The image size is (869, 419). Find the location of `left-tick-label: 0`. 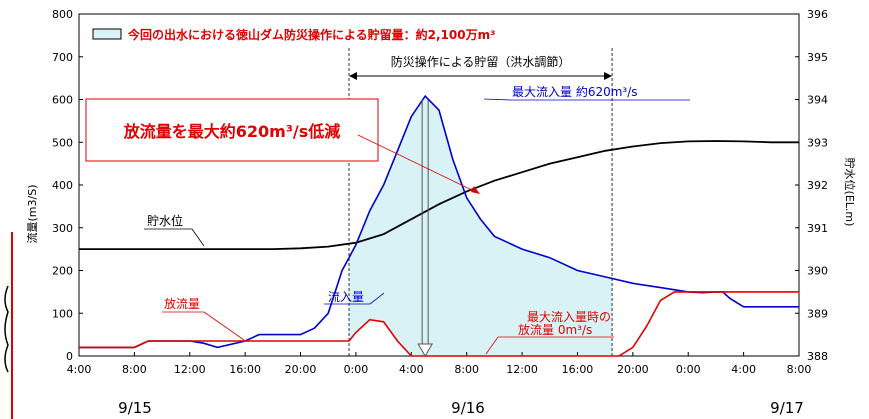

left-tick-label: 0 is located at coordinates (69, 356).